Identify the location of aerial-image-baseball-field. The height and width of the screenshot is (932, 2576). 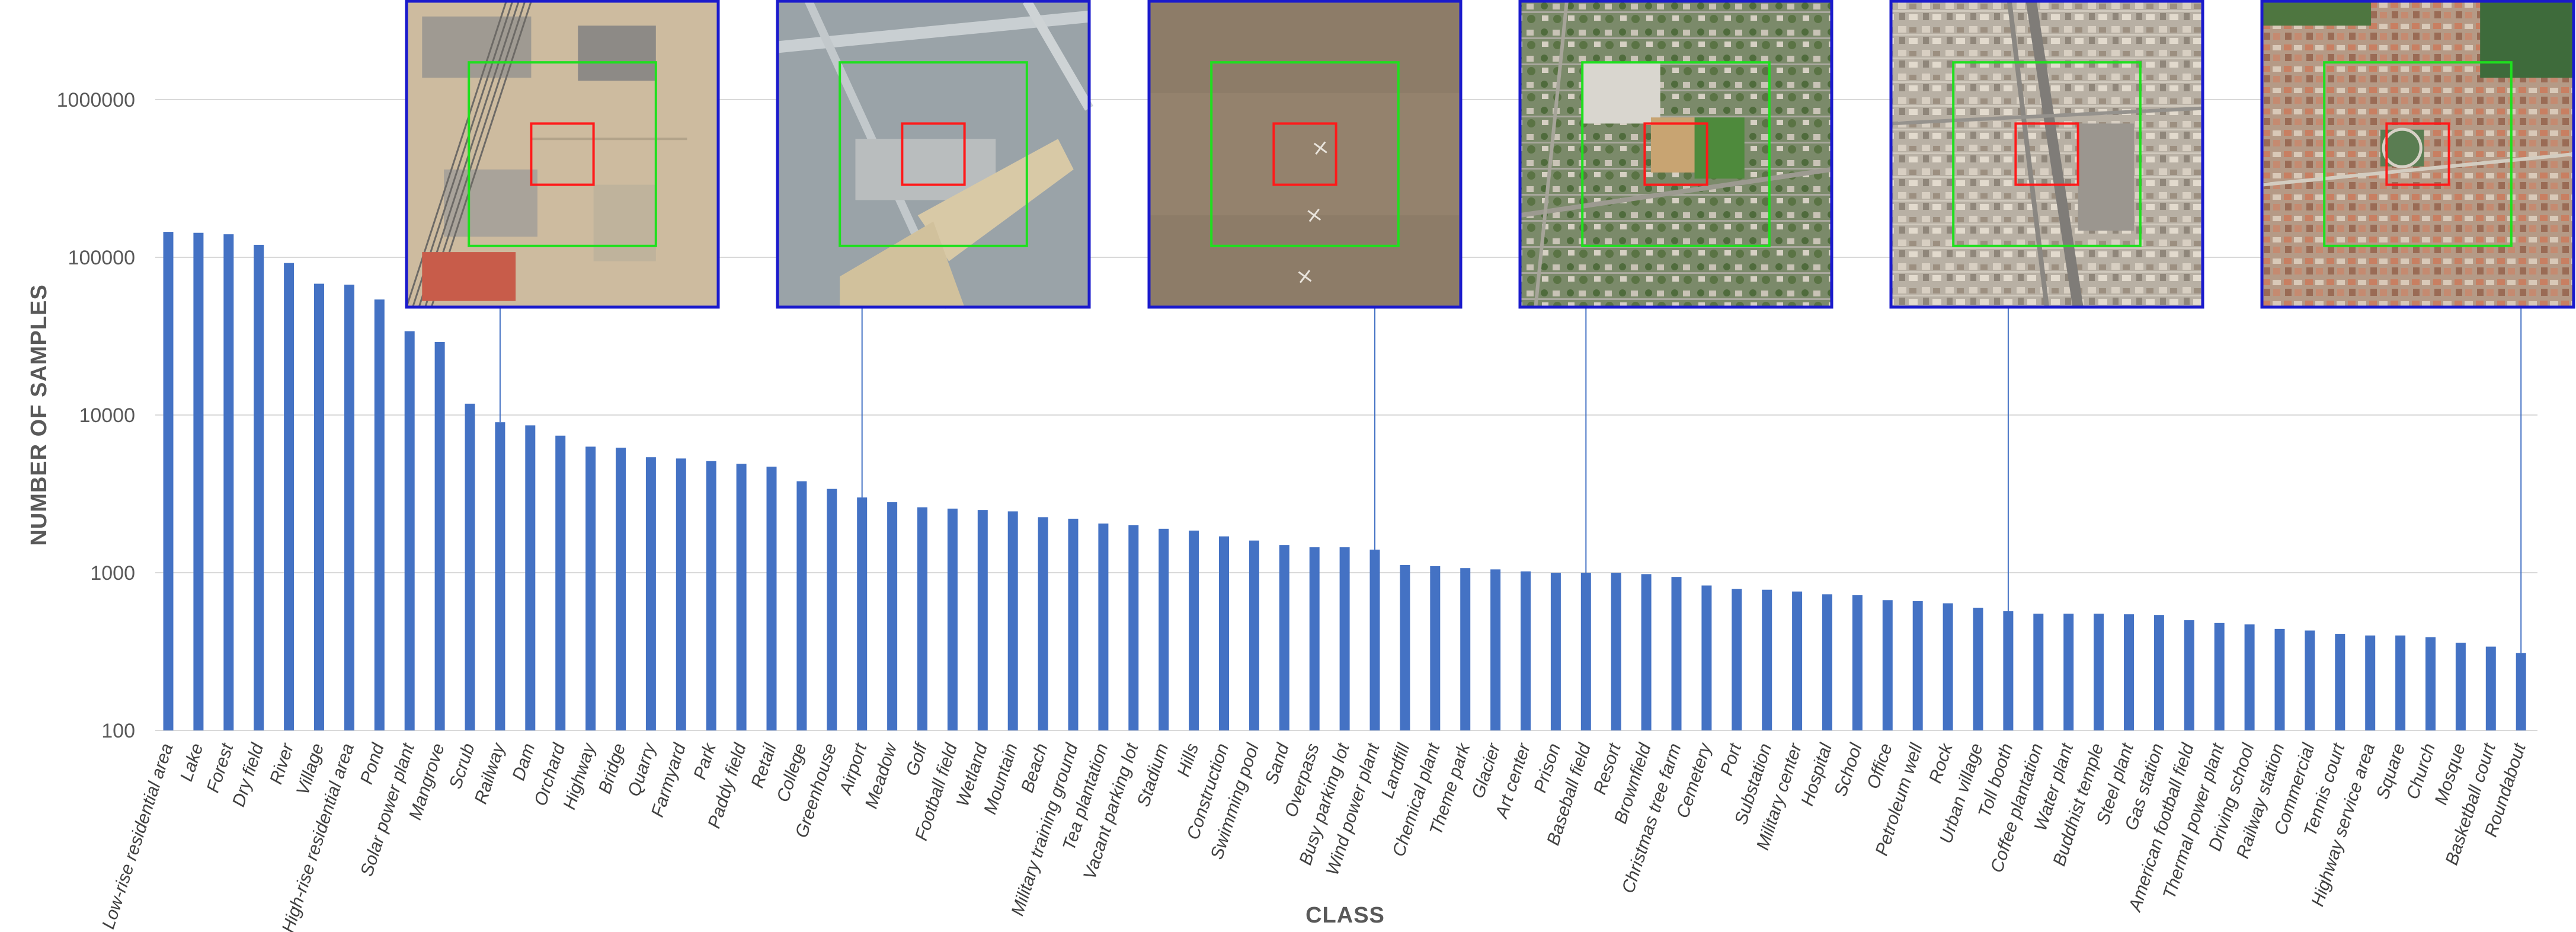
(1675, 154).